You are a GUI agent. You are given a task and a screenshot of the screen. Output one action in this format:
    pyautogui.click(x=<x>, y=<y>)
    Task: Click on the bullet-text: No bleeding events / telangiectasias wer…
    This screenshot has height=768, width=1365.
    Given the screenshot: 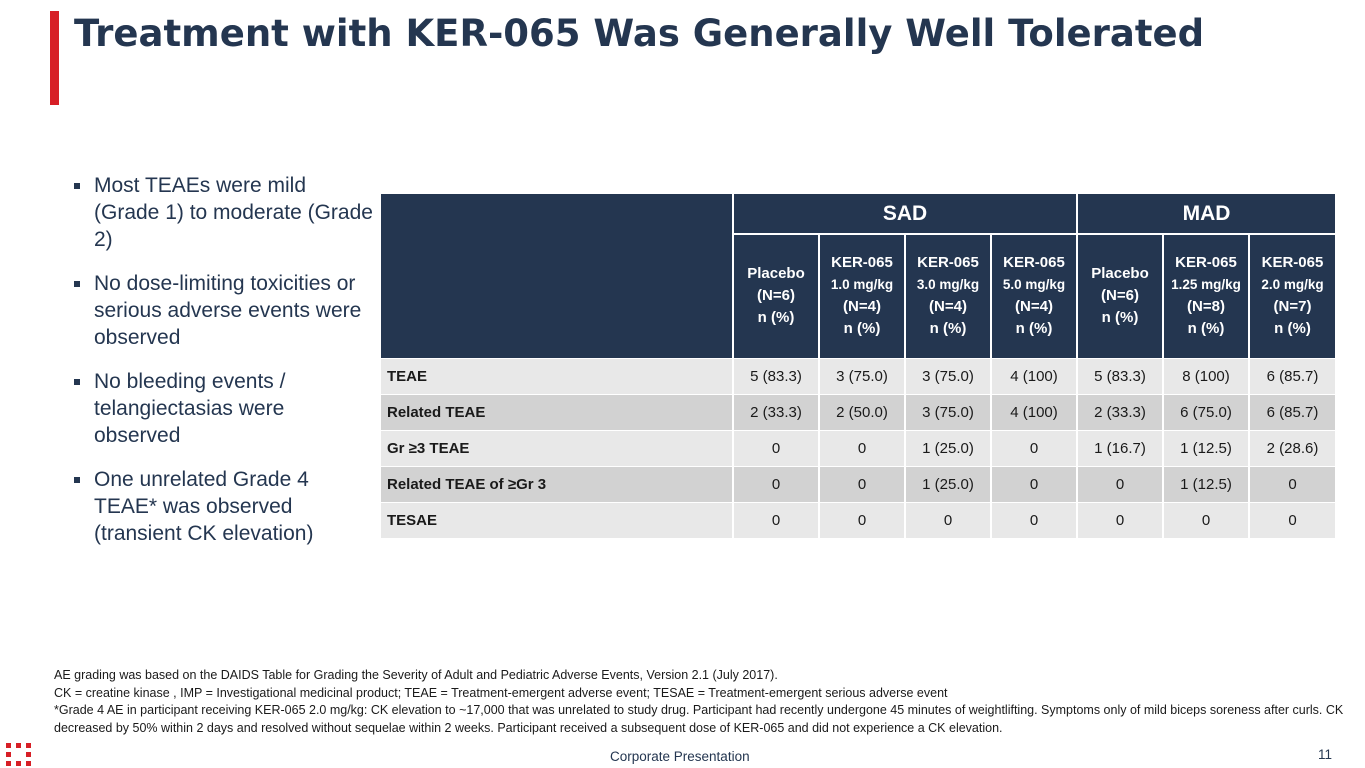 What is the action you would take?
    pyautogui.click(x=190, y=408)
    